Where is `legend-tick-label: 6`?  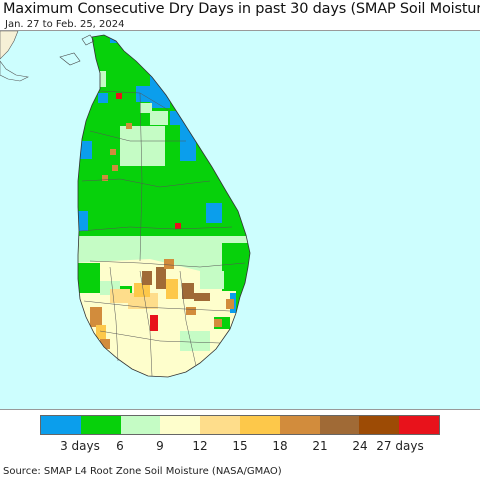
legend-tick-label: 6 is located at coordinates (120, 446).